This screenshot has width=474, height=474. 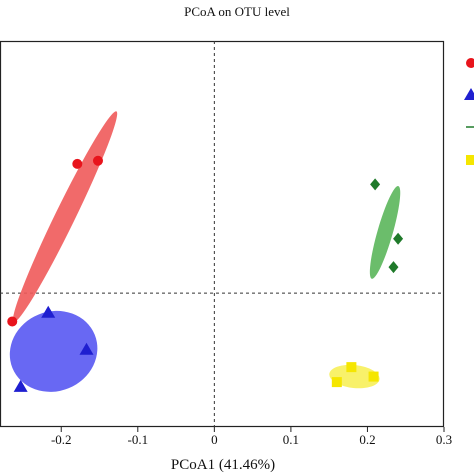 I want to click on chart-title: PCoA on OTU level, so click(x=237, y=11).